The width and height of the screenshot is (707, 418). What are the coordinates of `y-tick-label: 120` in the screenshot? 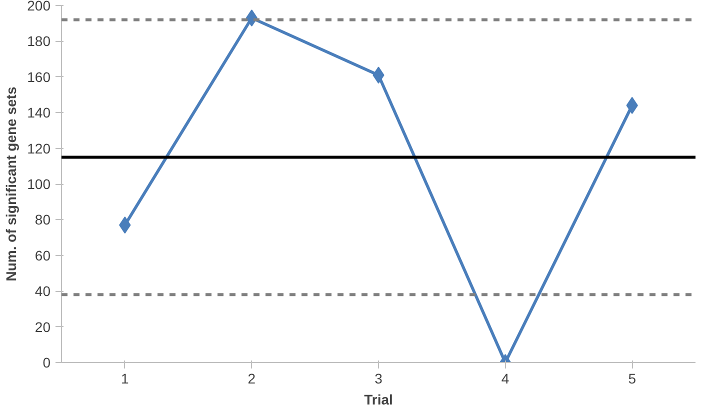 It's located at (39, 148).